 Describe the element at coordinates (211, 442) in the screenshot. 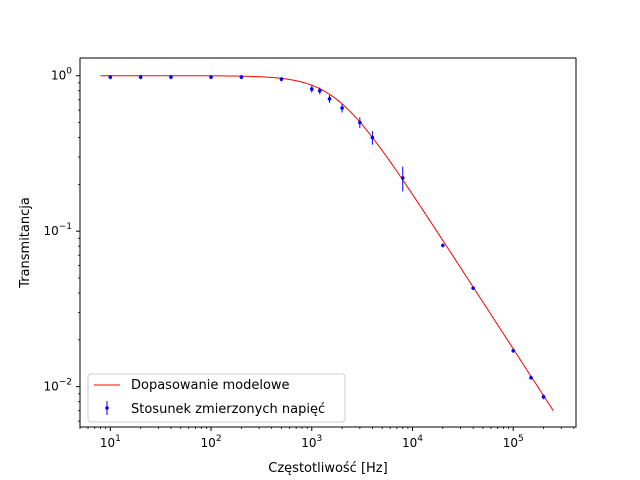

I see `x-tick-label: 10²` at that location.